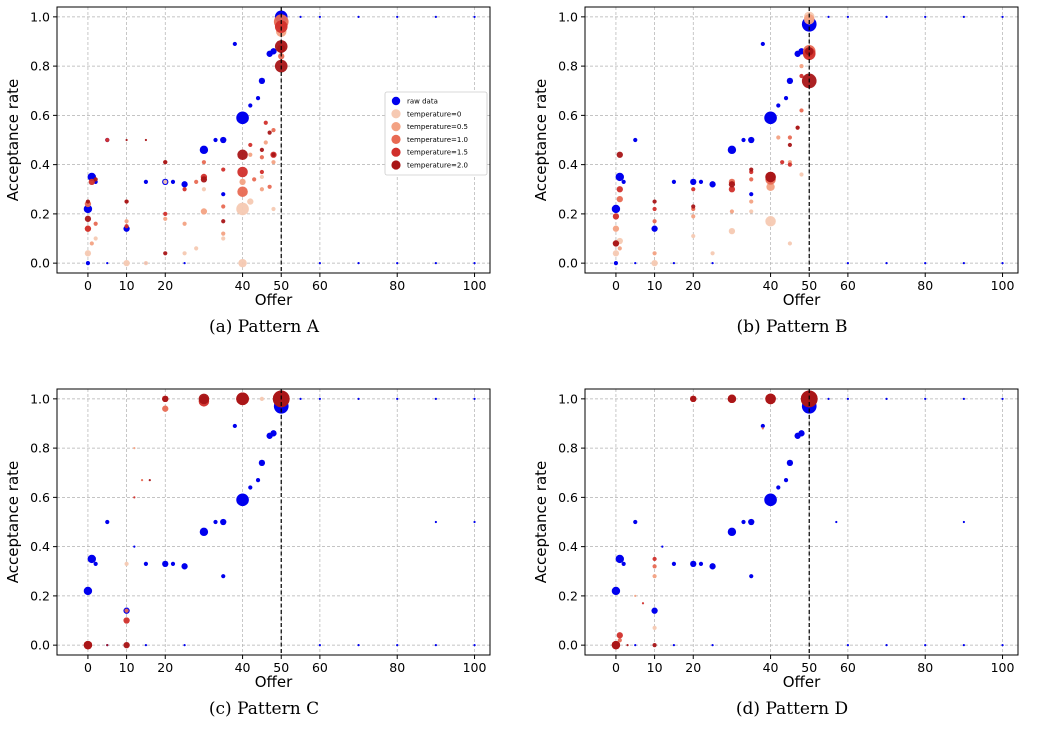 The height and width of the screenshot is (746, 1057). Describe the element at coordinates (40, 66) in the screenshot. I see `y-tick-label: 0.8` at that location.